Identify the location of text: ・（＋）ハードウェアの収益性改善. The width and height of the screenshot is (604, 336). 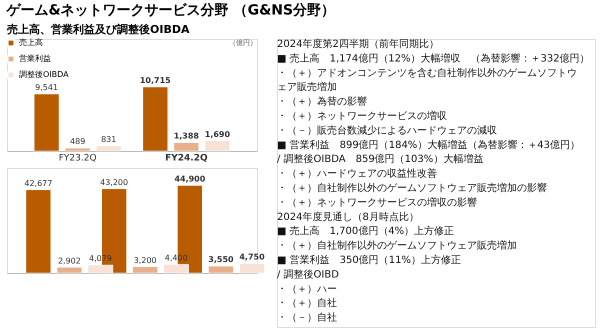
(357, 174).